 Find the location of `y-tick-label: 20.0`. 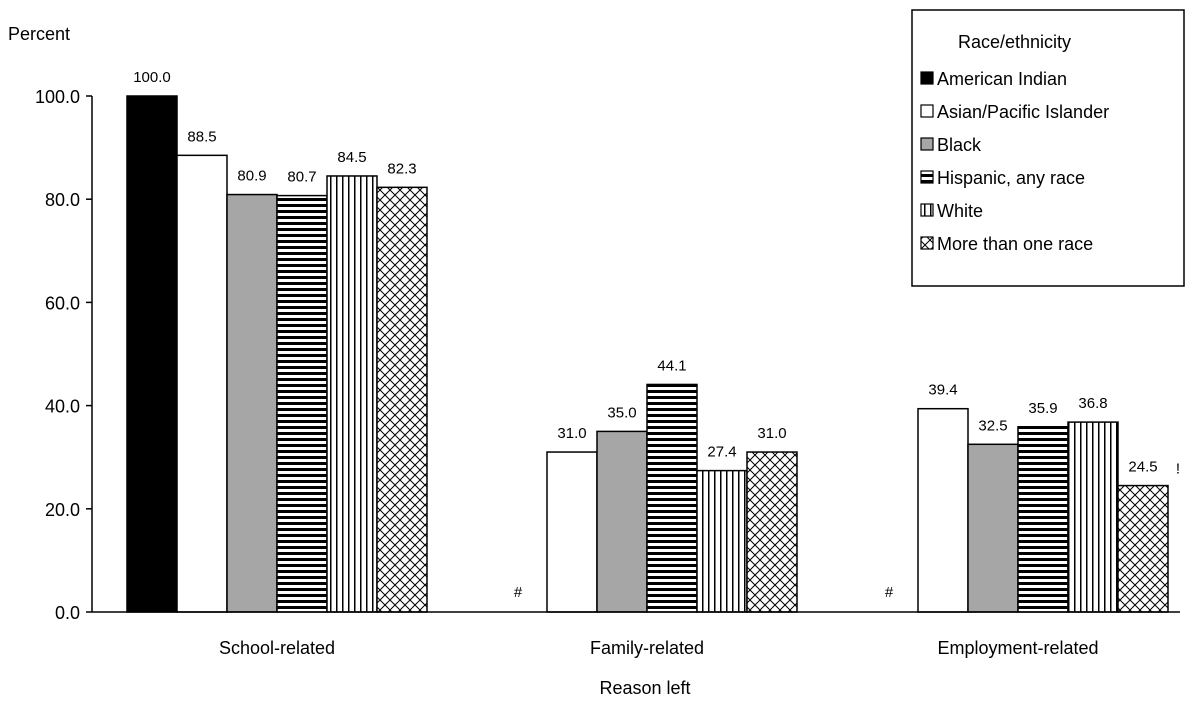

y-tick-label: 20.0 is located at coordinates (62, 510).